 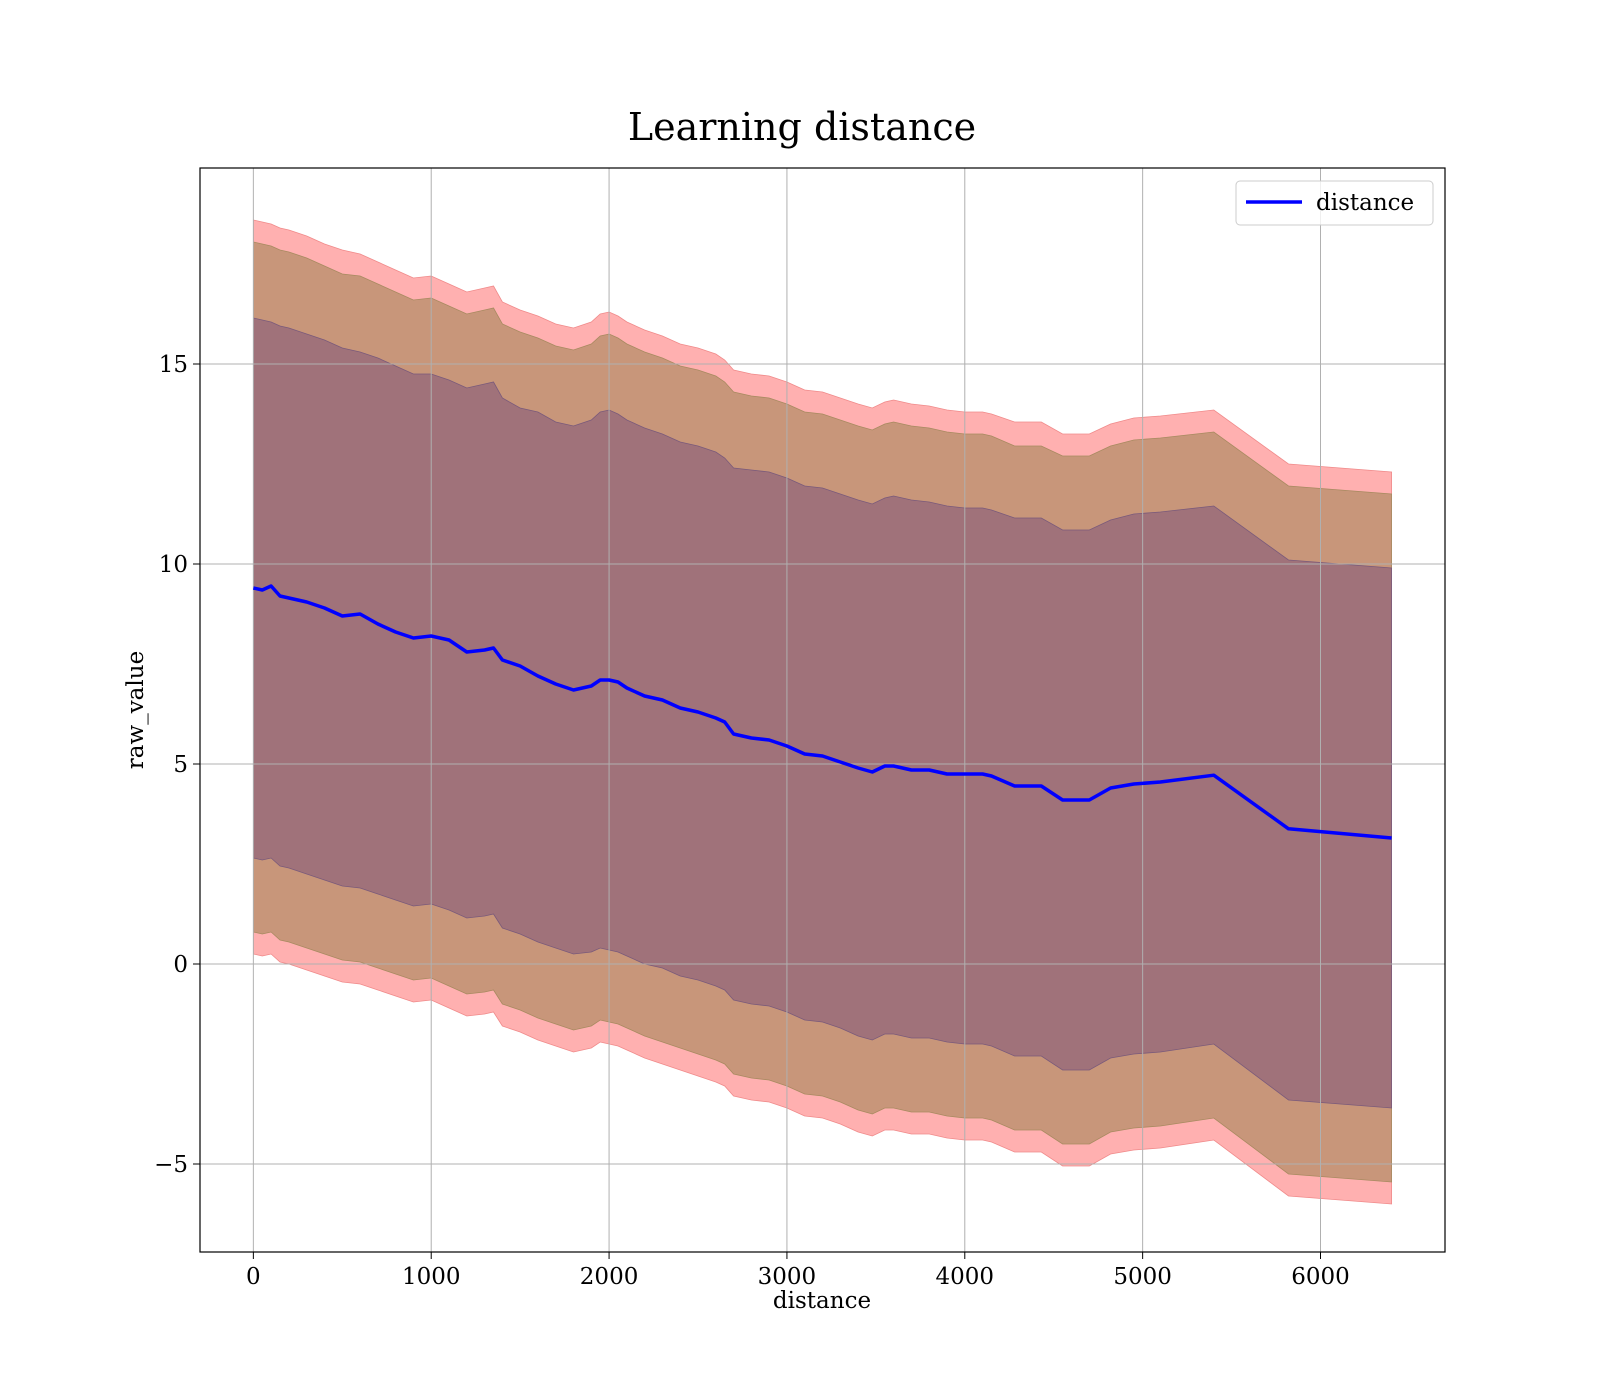 What do you see at coordinates (180, 965) in the screenshot?
I see `y-tick-label: 0` at bounding box center [180, 965].